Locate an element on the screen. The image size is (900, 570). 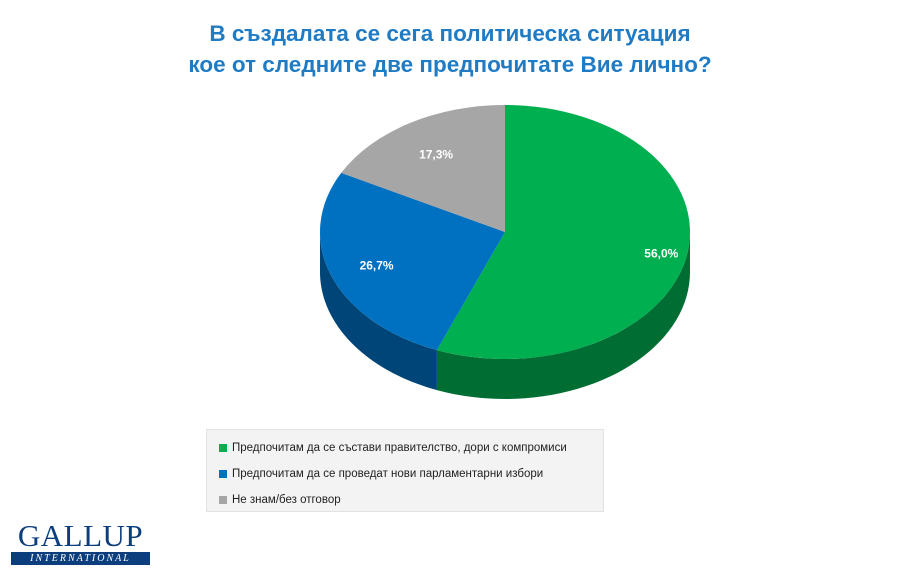
pie-side-compromise is located at coordinates (563, 315).